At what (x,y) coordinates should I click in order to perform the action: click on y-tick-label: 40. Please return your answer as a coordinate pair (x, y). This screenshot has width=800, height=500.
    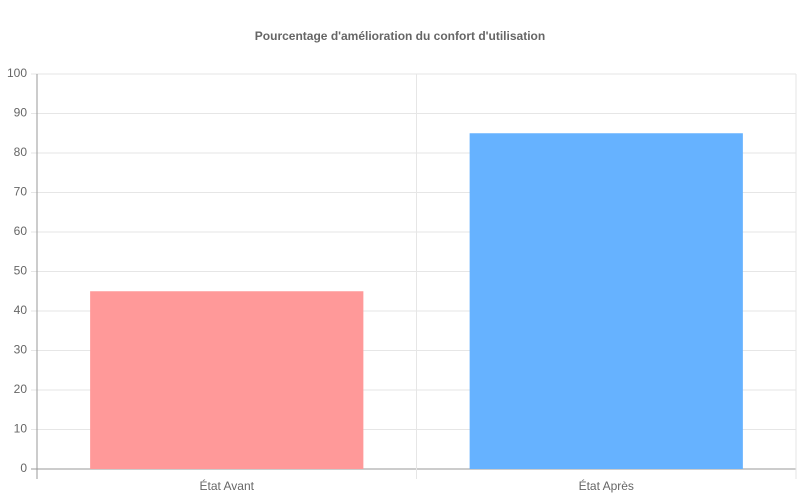
    Looking at the image, I should click on (21, 310).